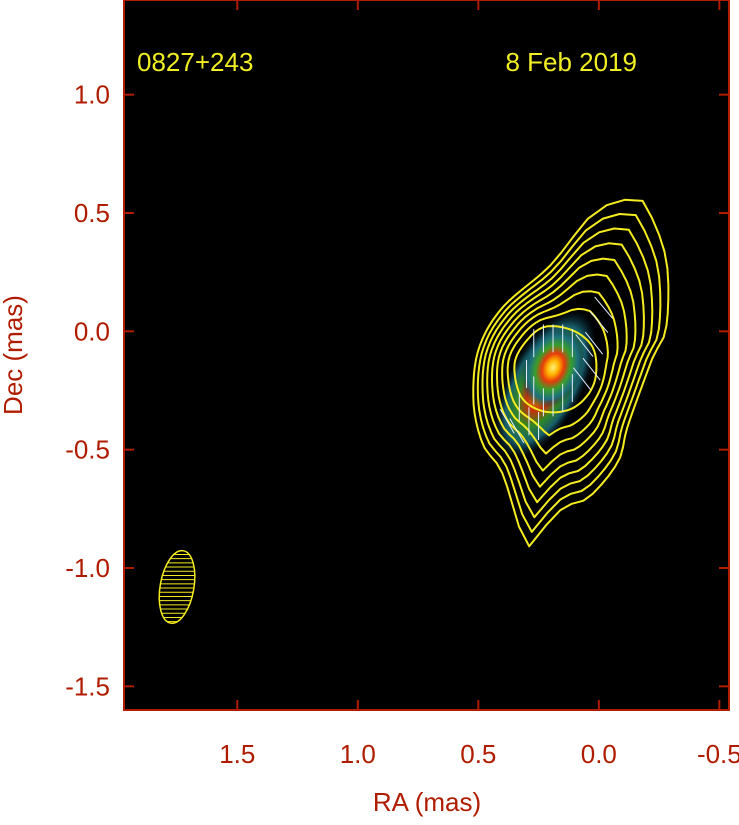 Image resolution: width=739 pixels, height=825 pixels. What do you see at coordinates (87, 568) in the screenshot?
I see `y-tick-label: -1.0` at bounding box center [87, 568].